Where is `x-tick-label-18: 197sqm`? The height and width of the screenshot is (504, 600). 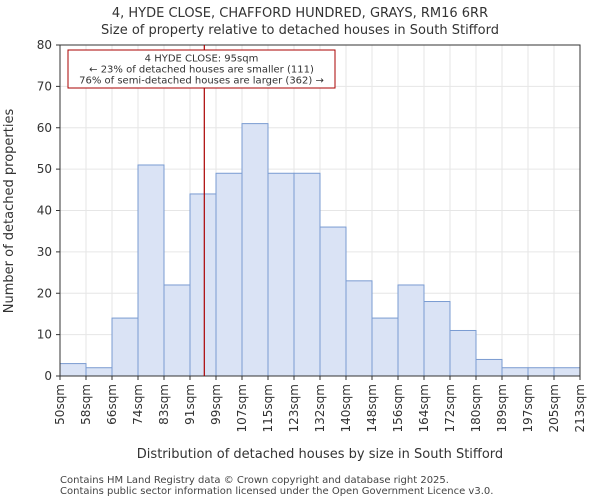
x-tick-label-18: 197sqm is located at coordinates (528, 408).